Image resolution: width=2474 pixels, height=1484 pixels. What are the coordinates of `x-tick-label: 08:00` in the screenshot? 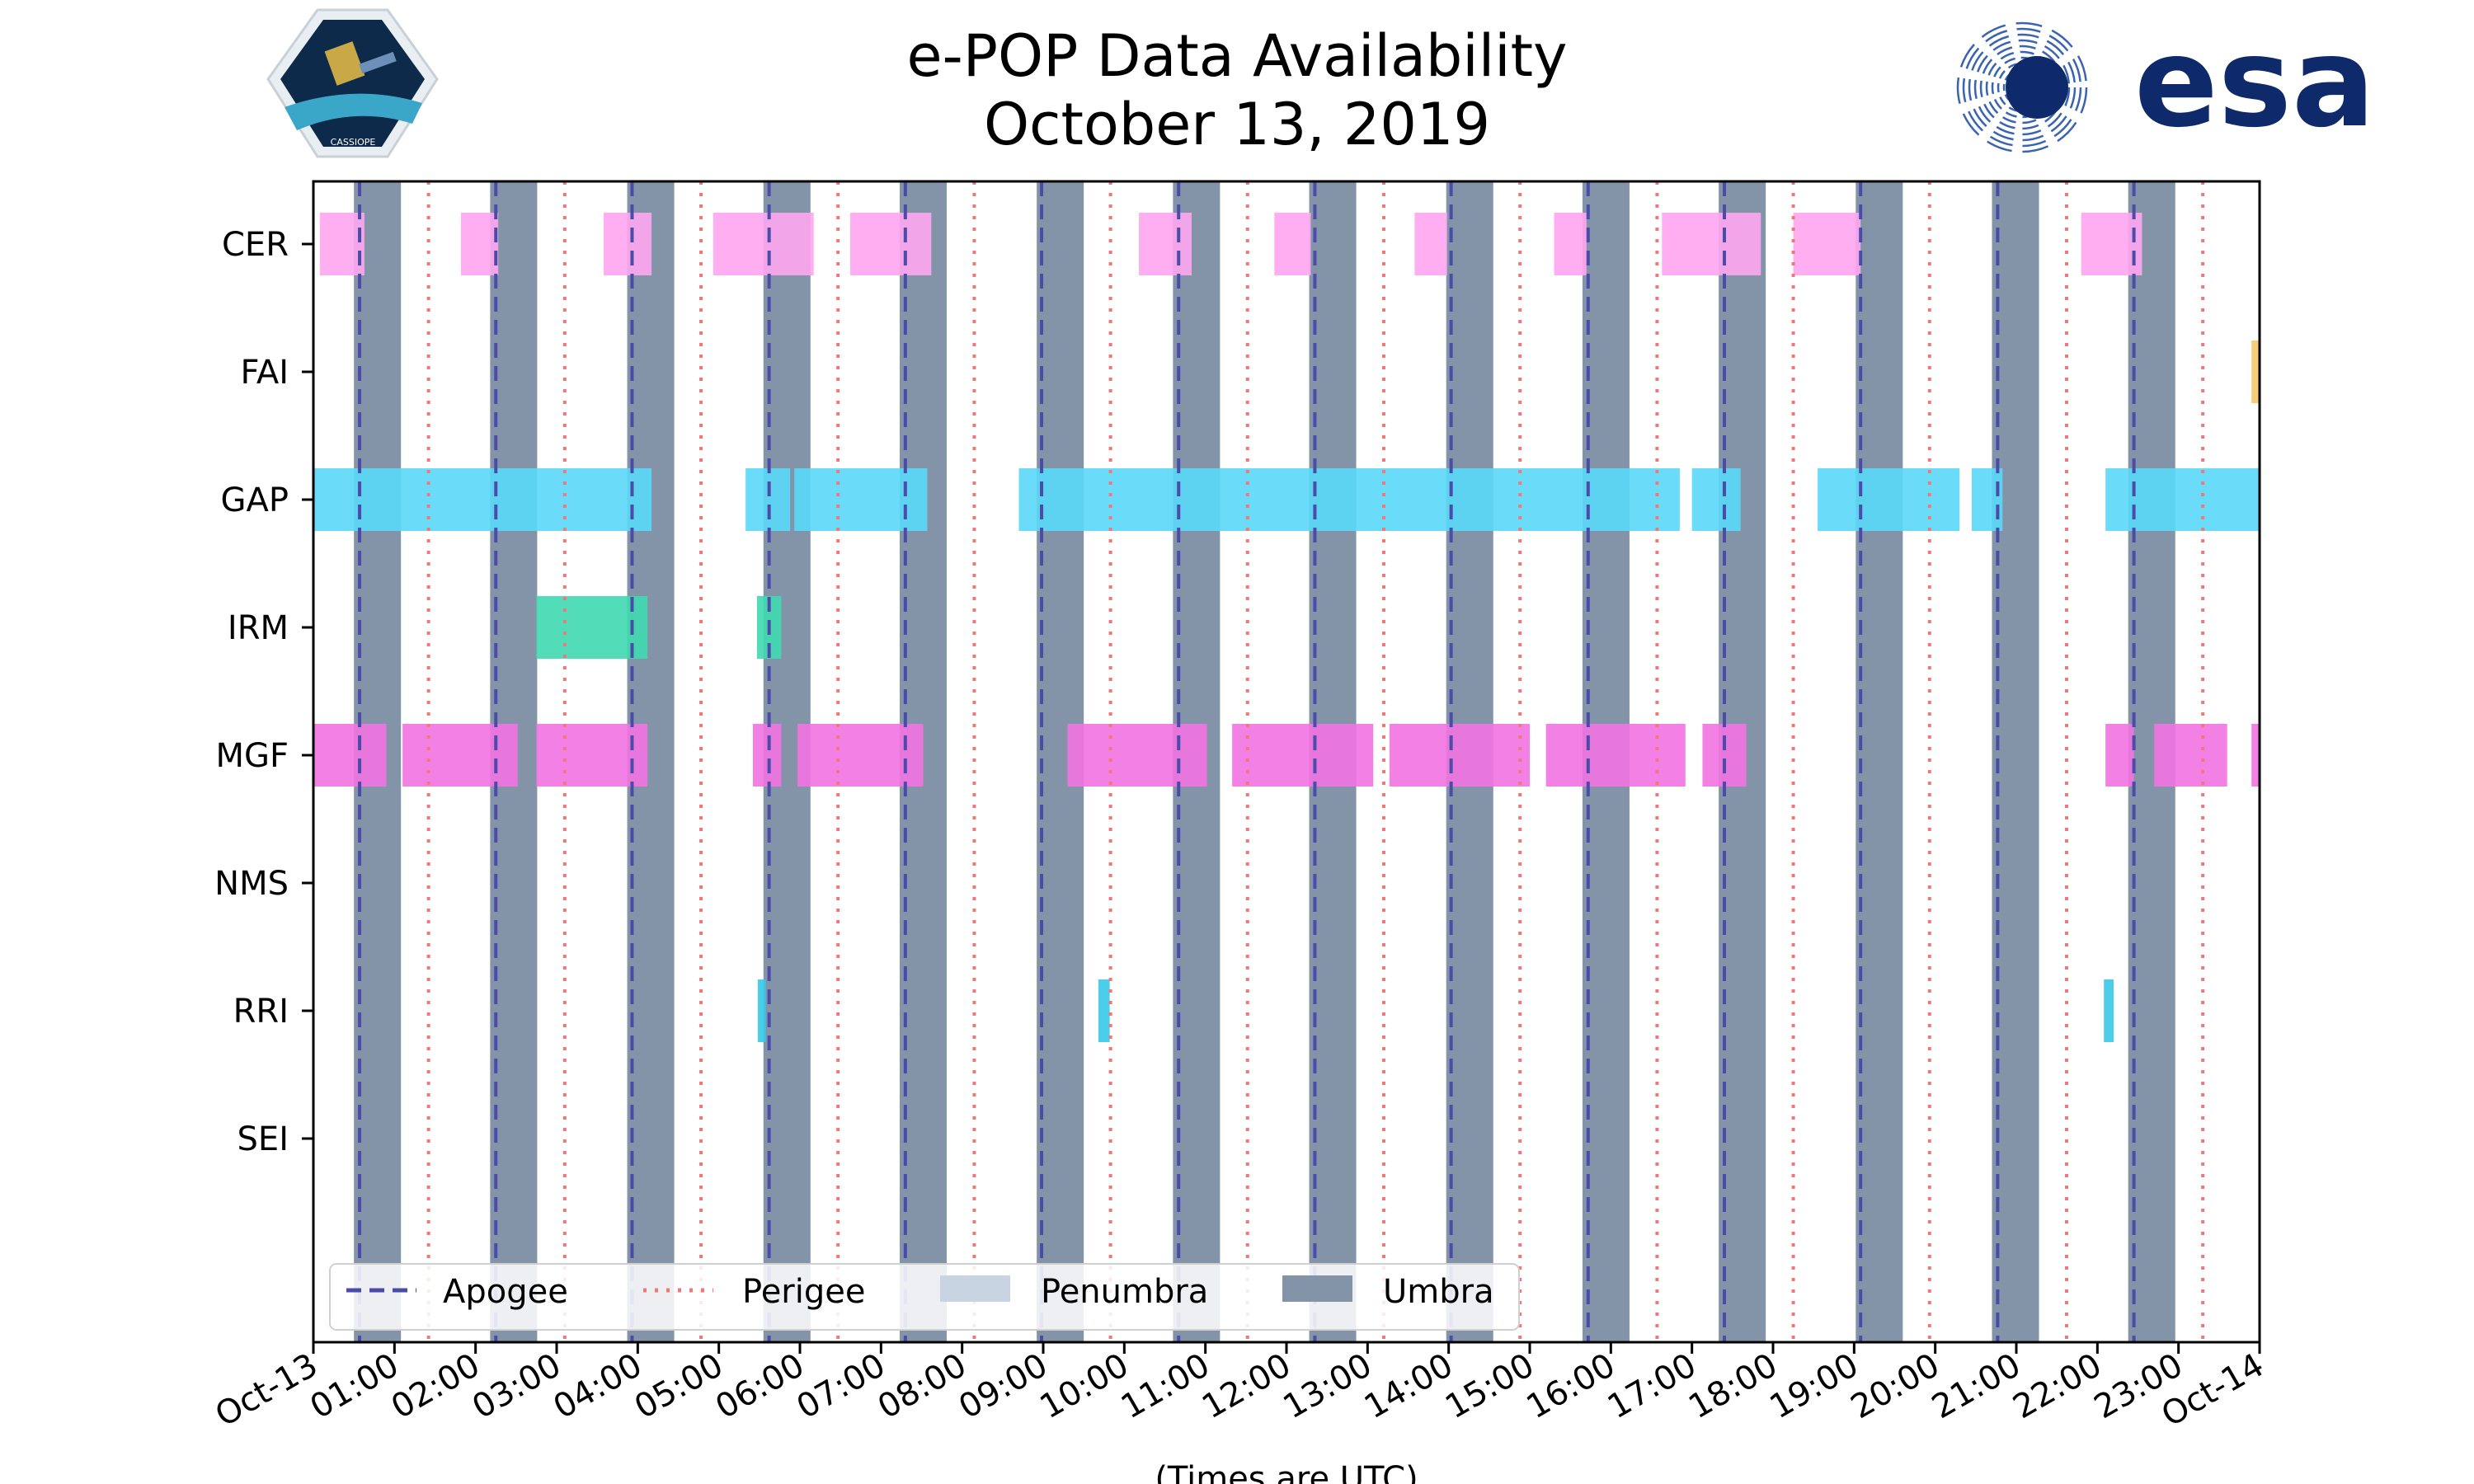 It's located at (922, 1386).